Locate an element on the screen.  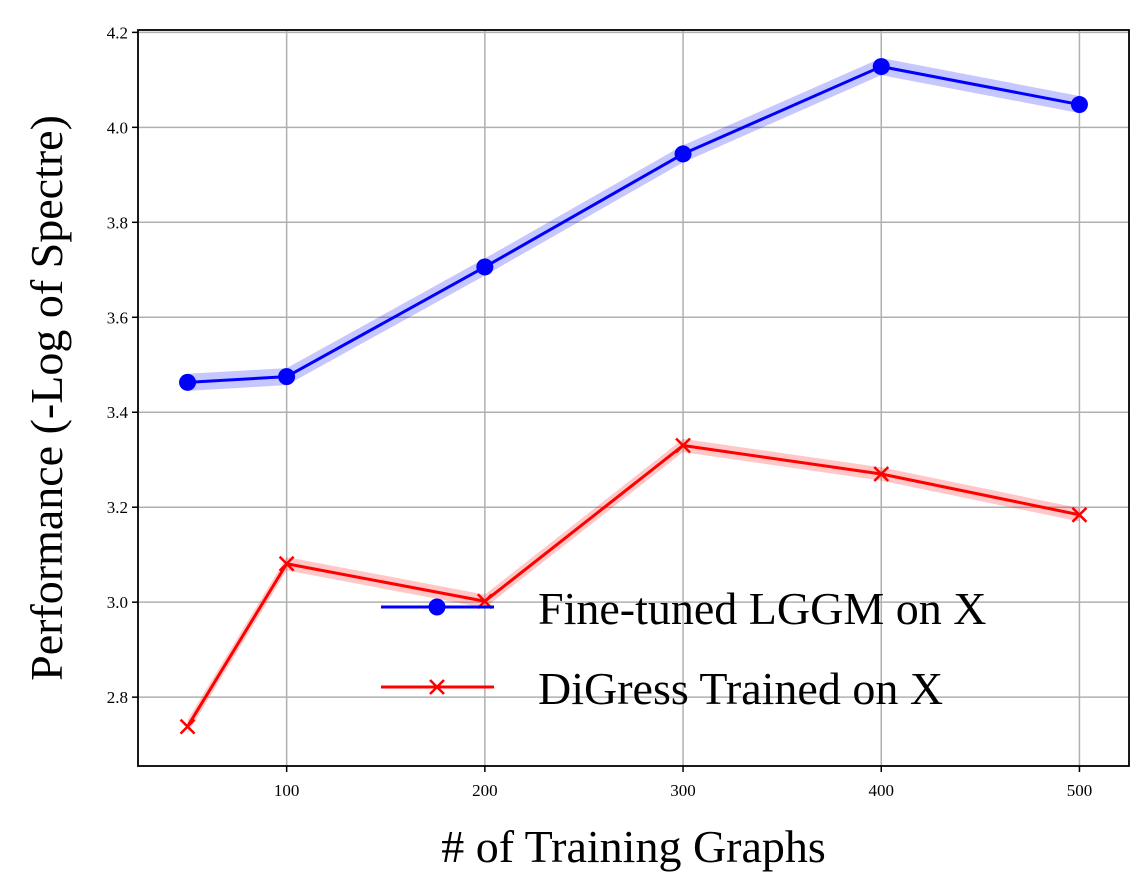
x-axis-ticks: 100 200 300 400 500 is located at coordinates (683, 783).